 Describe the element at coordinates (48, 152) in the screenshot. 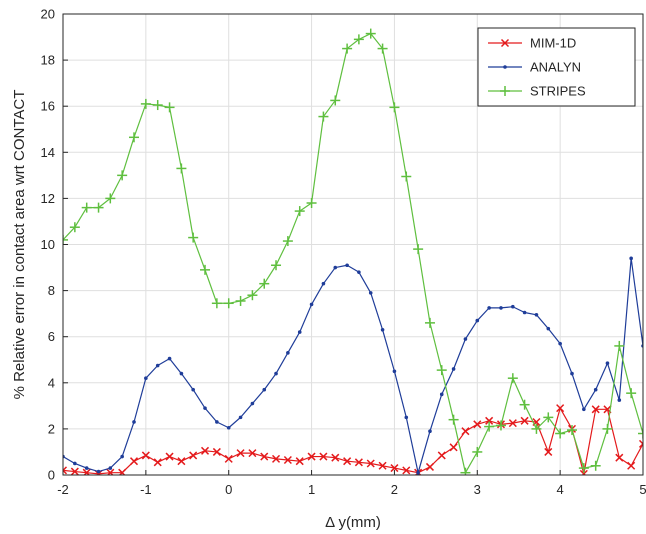

I see `y-tick-label: 14` at that location.